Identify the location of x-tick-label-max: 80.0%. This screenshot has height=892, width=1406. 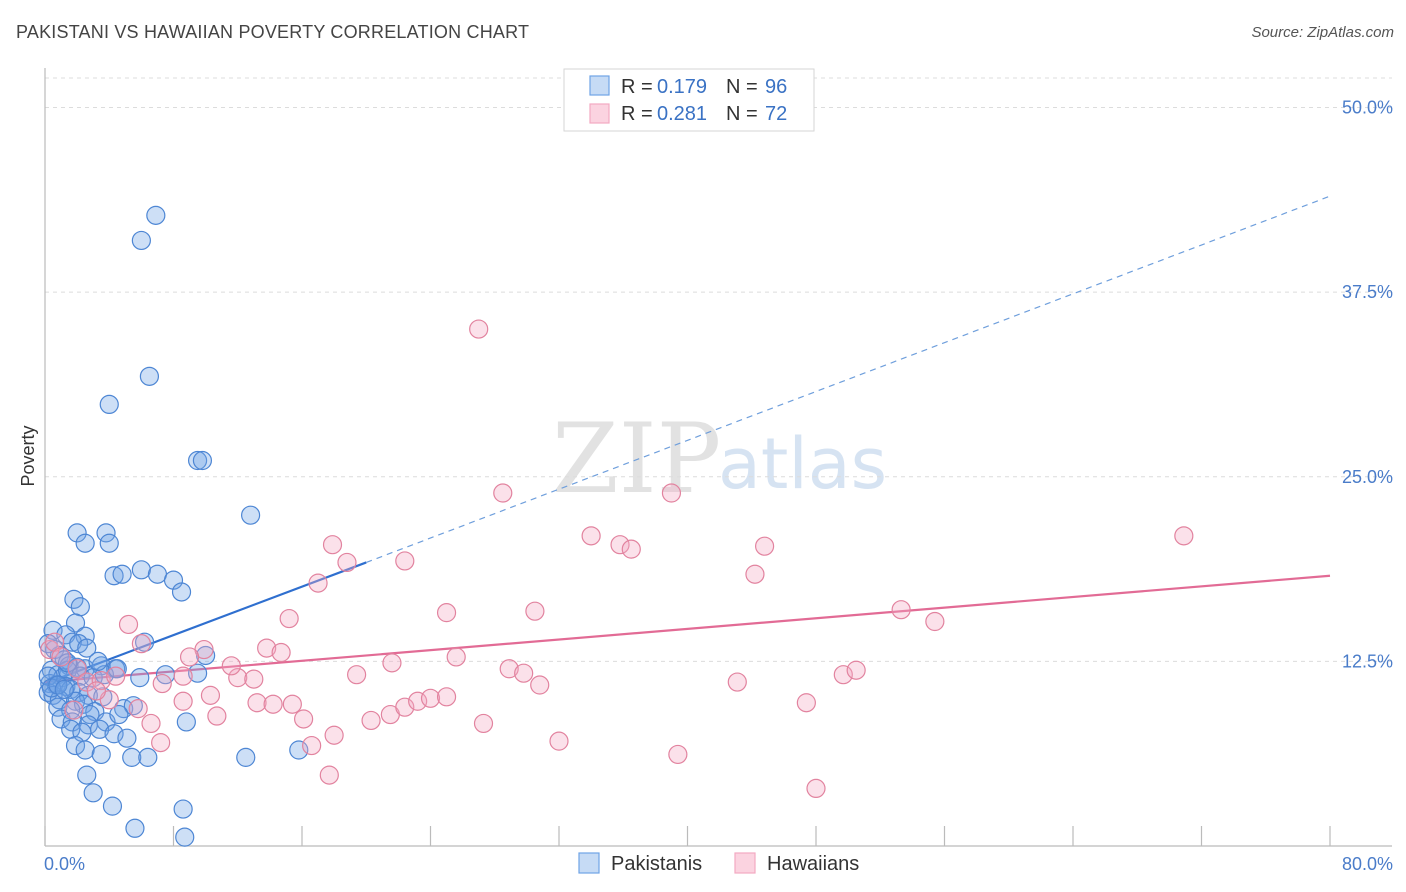
(1367, 864).